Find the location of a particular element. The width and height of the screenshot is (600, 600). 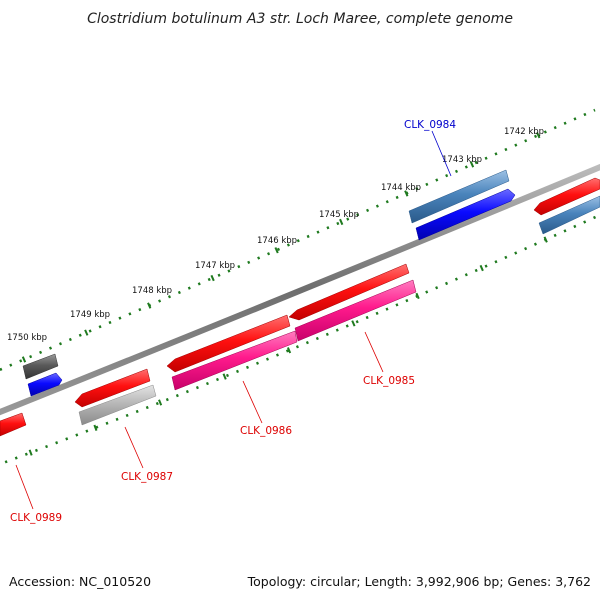

gene-label-CLK_0985: CLK_0985 is located at coordinates (389, 381).